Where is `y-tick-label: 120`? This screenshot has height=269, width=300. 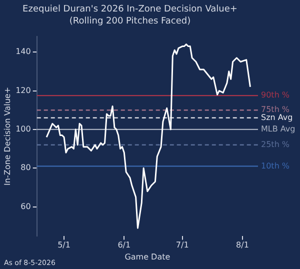
y-tick-label: 120 is located at coordinates (23, 90).